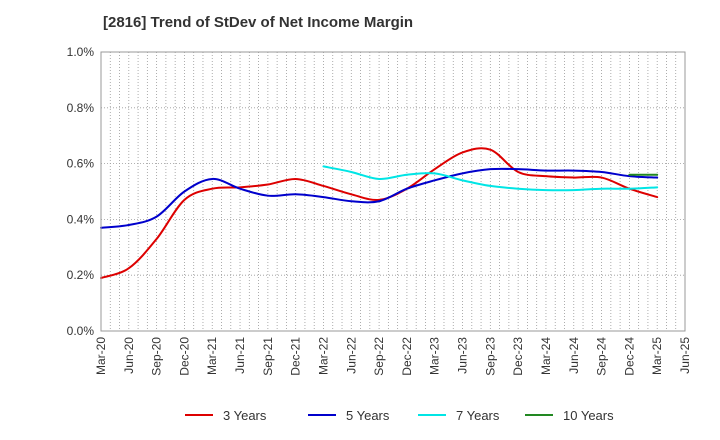 The width and height of the screenshot is (720, 440). What do you see at coordinates (546, 356) in the screenshot?
I see `x-tick-label: Mar-24` at bounding box center [546, 356].